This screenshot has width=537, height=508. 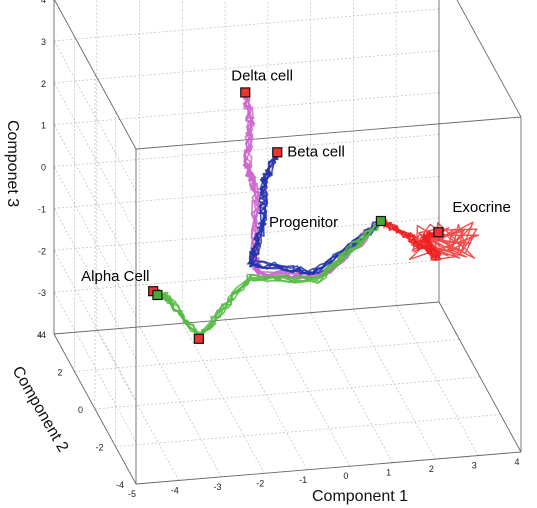 I want to click on y-tick-label: 2, so click(x=59, y=373).